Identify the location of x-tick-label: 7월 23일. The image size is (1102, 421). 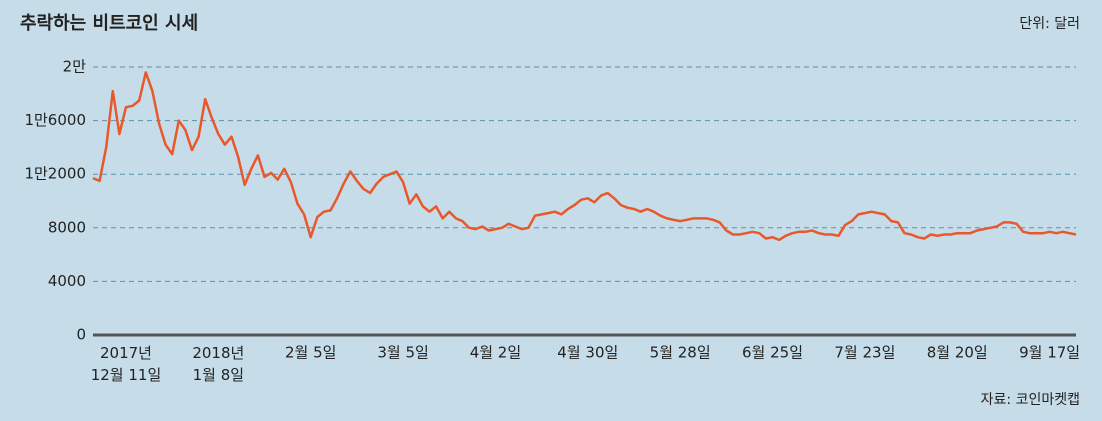
(864, 353).